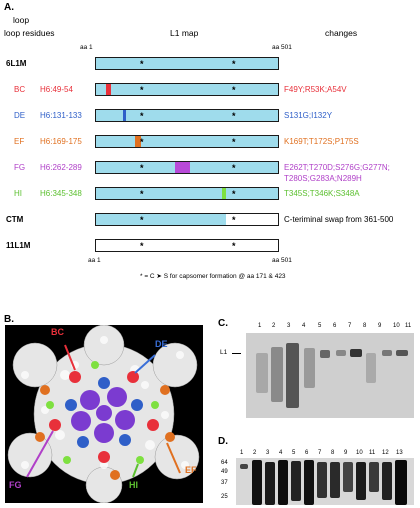 The image size is (420, 508). Describe the element at coordinates (187, 167) in the screenshot. I see `l1-map-bar-fg: * *` at that location.